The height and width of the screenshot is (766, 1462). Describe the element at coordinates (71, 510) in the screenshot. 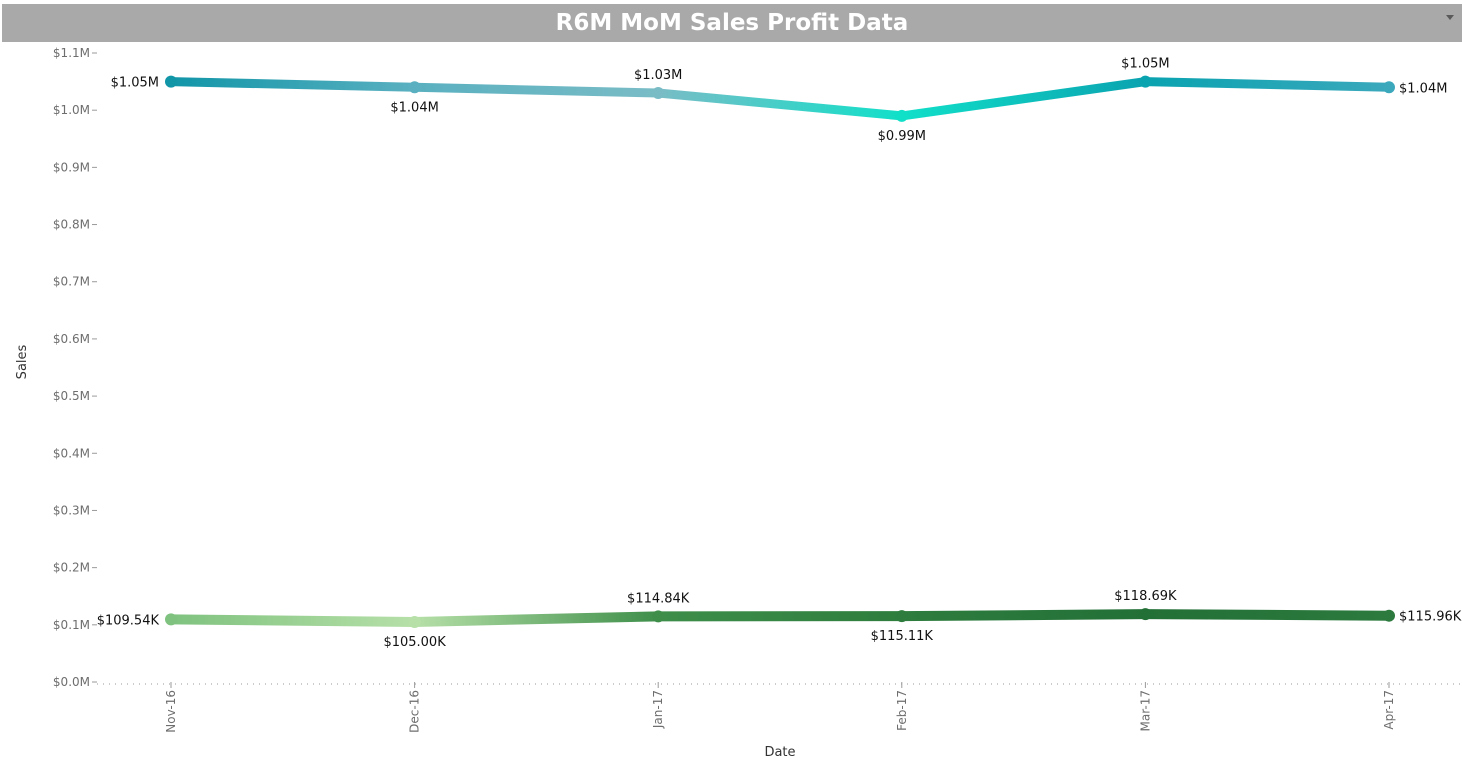

I see `y-tick-label: $0.3M` at that location.